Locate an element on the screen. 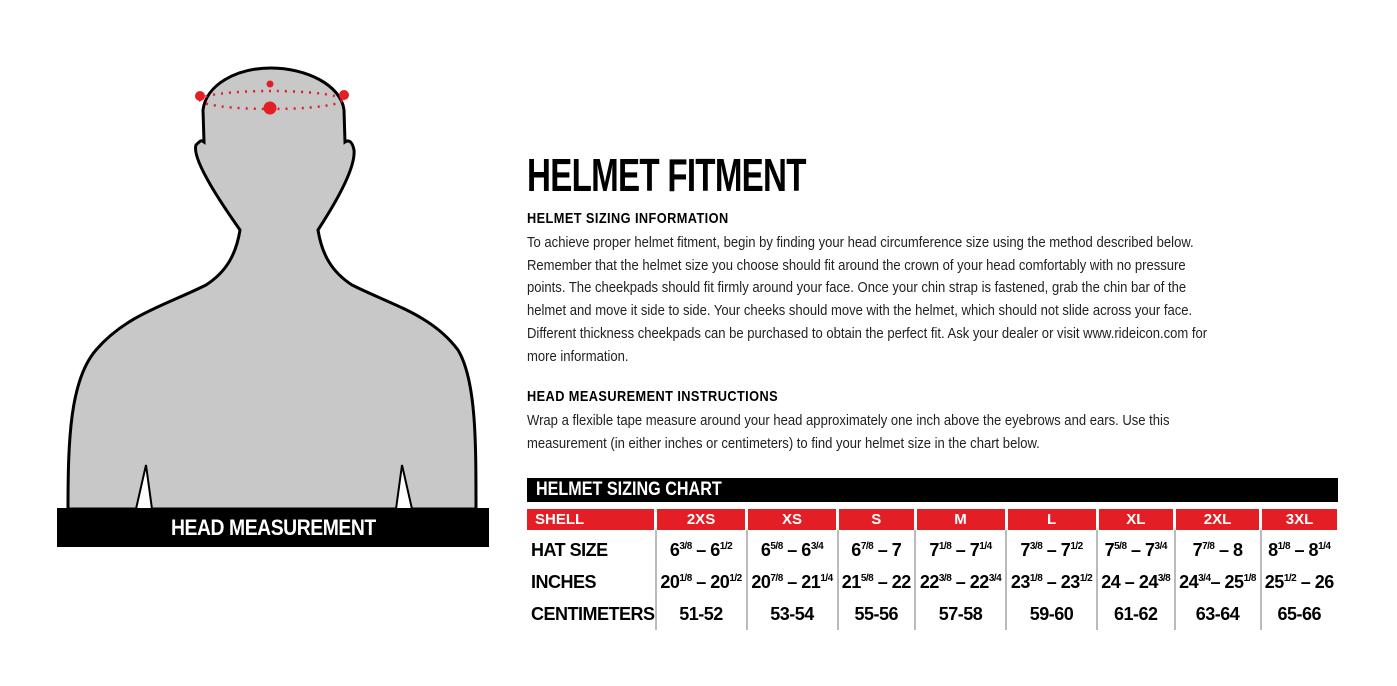 This screenshot has width=1397, height=686. table-cell: 67/8 – 7 is located at coordinates (876, 548).